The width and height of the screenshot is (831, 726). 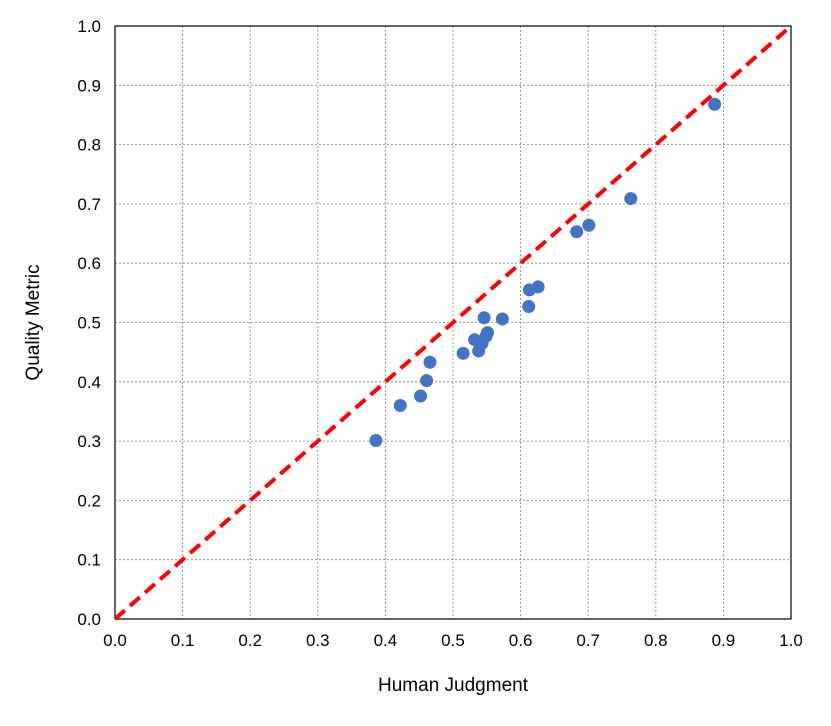 I want to click on x-tick-label: 0.6, so click(x=521, y=640).